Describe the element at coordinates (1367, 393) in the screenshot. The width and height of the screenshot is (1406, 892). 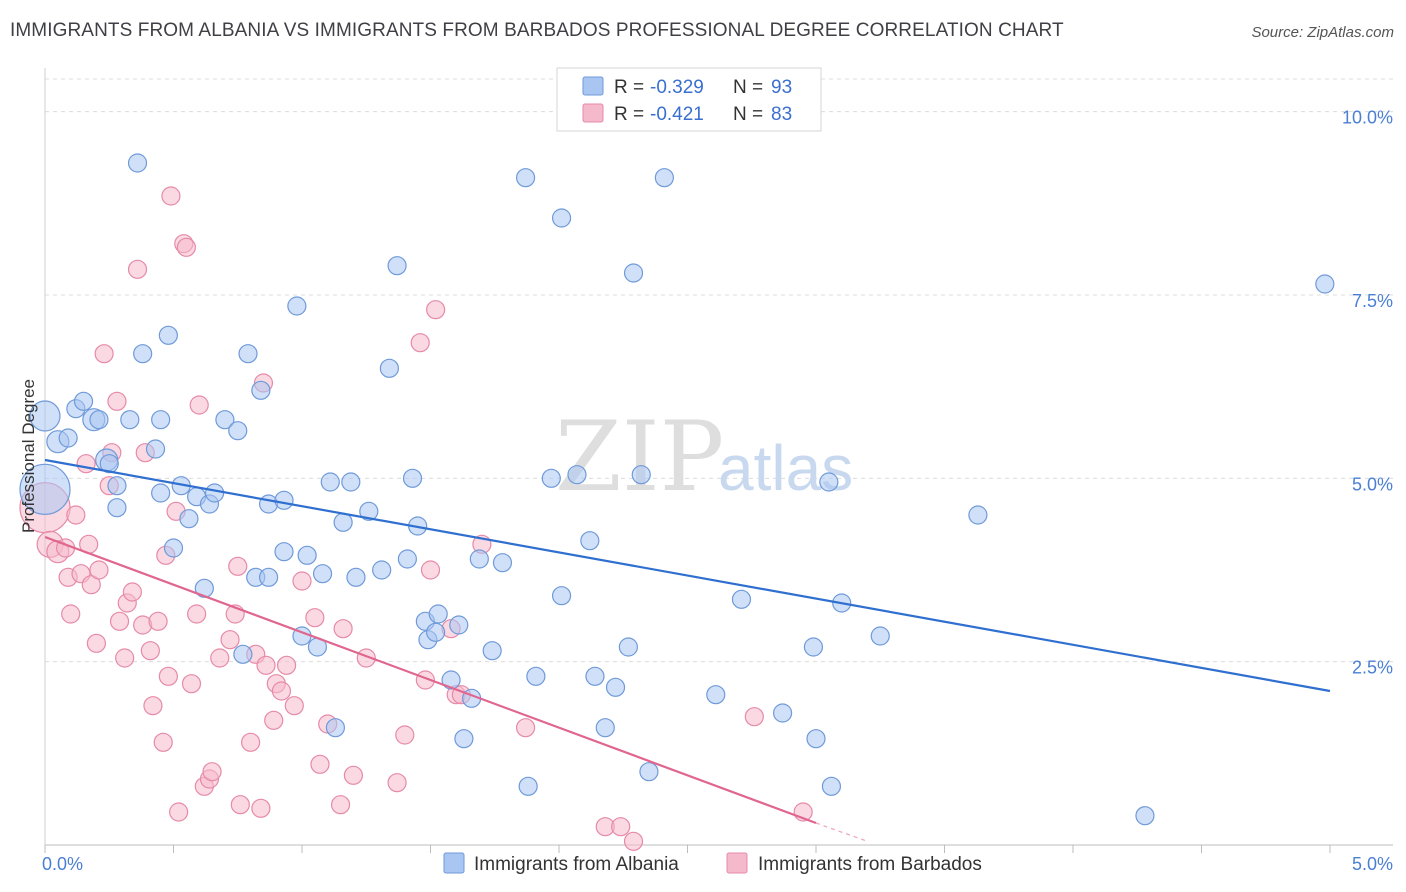
I see `y-tick-labels: 2.5% 5.0% 7.5% 10.0%` at that location.